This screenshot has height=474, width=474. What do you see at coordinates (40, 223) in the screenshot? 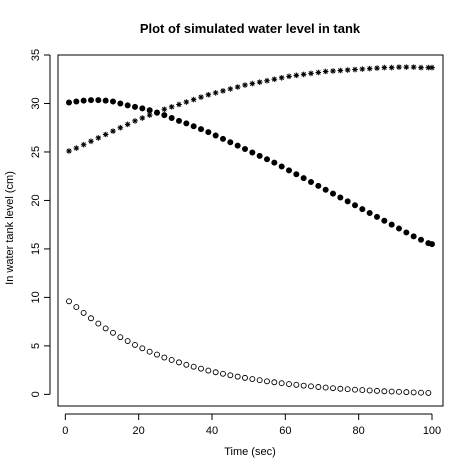
I see `y-axis: 0 5 10 15 20 25 30 35` at bounding box center [40, 223].